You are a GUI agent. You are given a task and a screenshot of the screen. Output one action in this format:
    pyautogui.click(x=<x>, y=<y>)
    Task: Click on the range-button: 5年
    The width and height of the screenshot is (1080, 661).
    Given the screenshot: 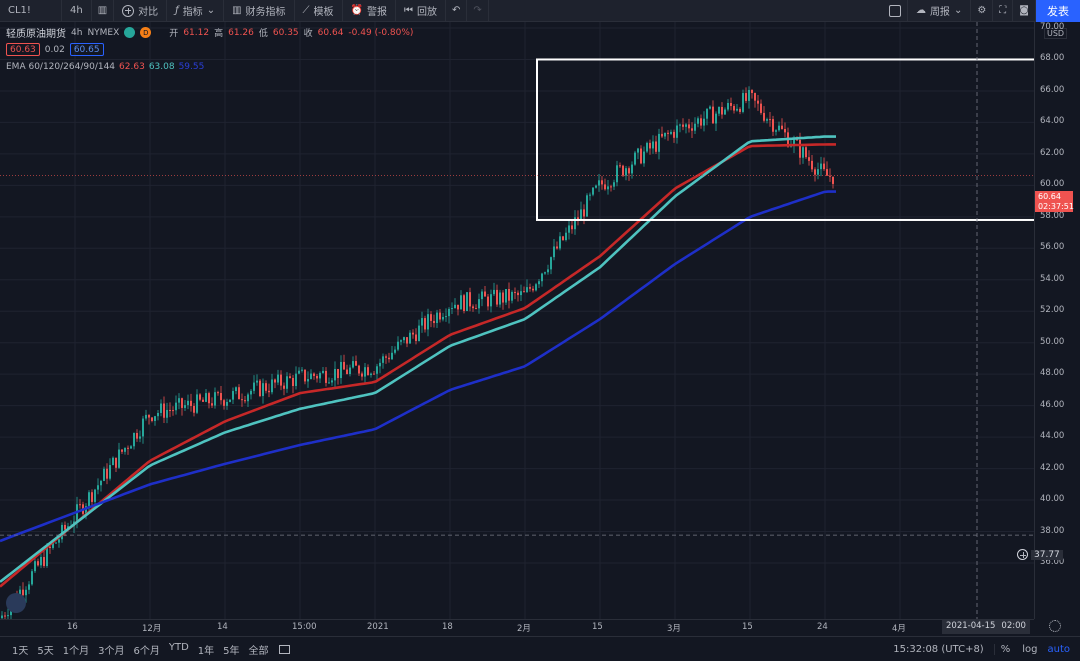 What is the action you would take?
    pyautogui.click(x=231, y=651)
    